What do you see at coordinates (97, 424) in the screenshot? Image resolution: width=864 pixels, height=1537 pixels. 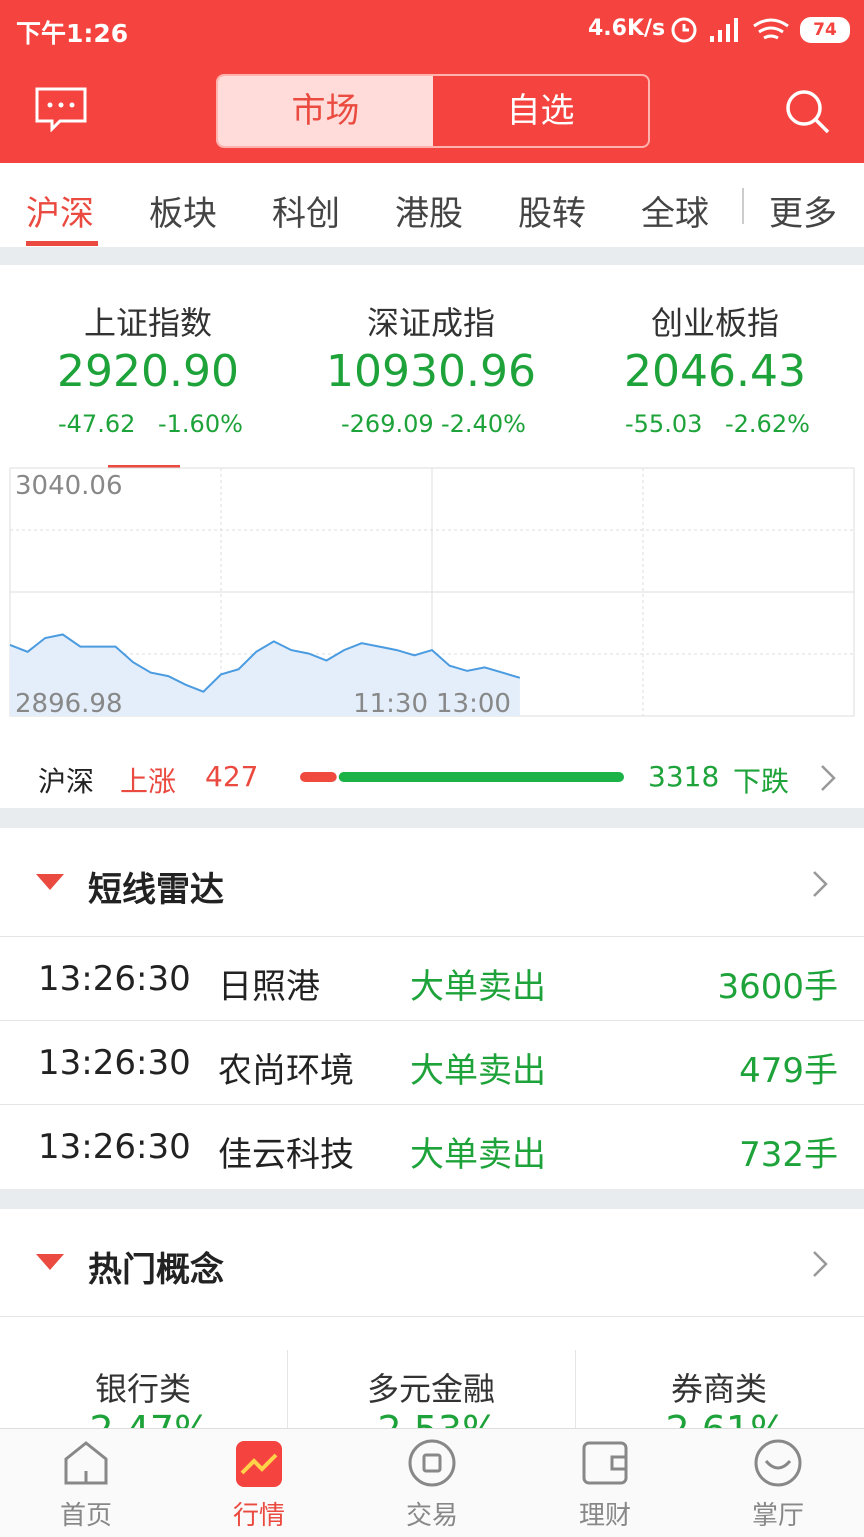 I see `index-change: -47.62` at bounding box center [97, 424].